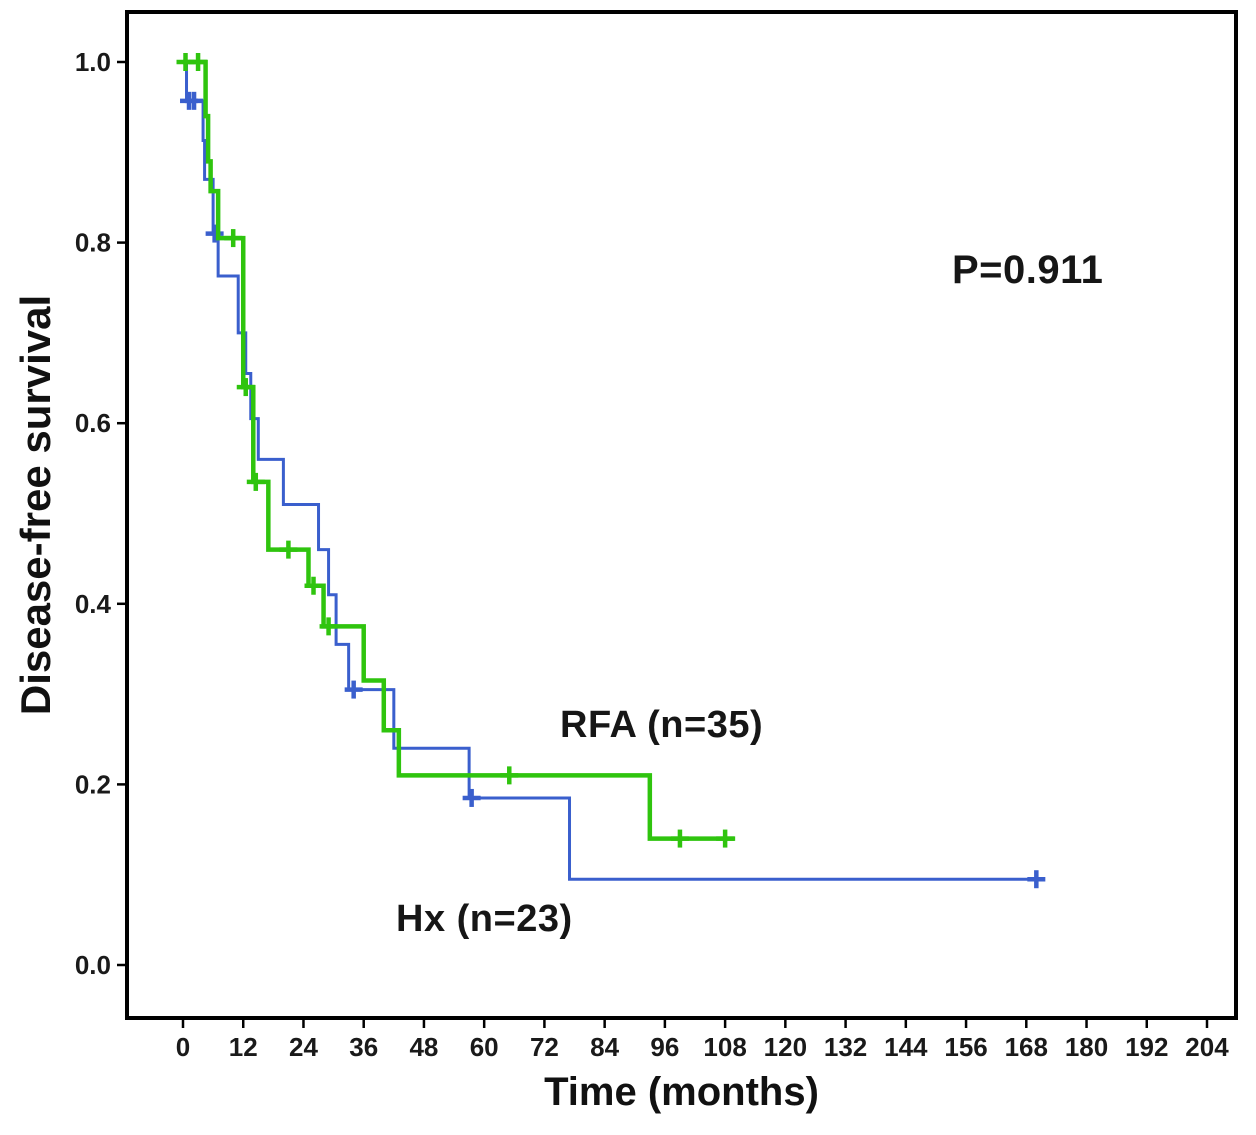  What do you see at coordinates (1207, 1047) in the screenshot?
I see `x-tick-label: 204` at bounding box center [1207, 1047].